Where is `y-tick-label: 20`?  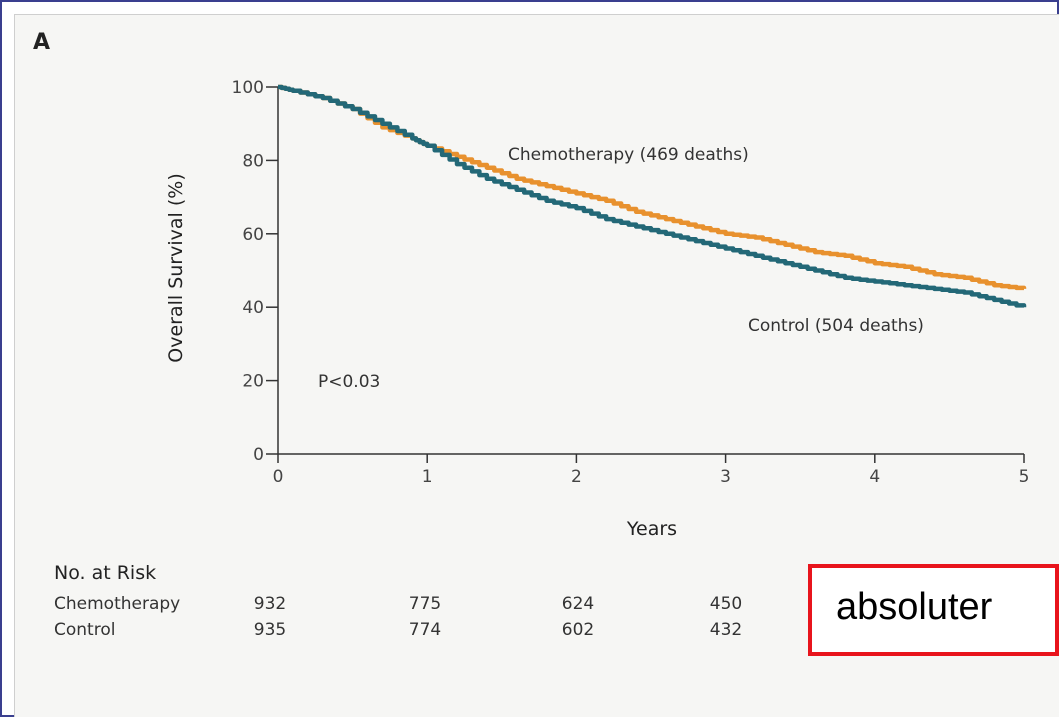 y-tick-label: 20 is located at coordinates (253, 382).